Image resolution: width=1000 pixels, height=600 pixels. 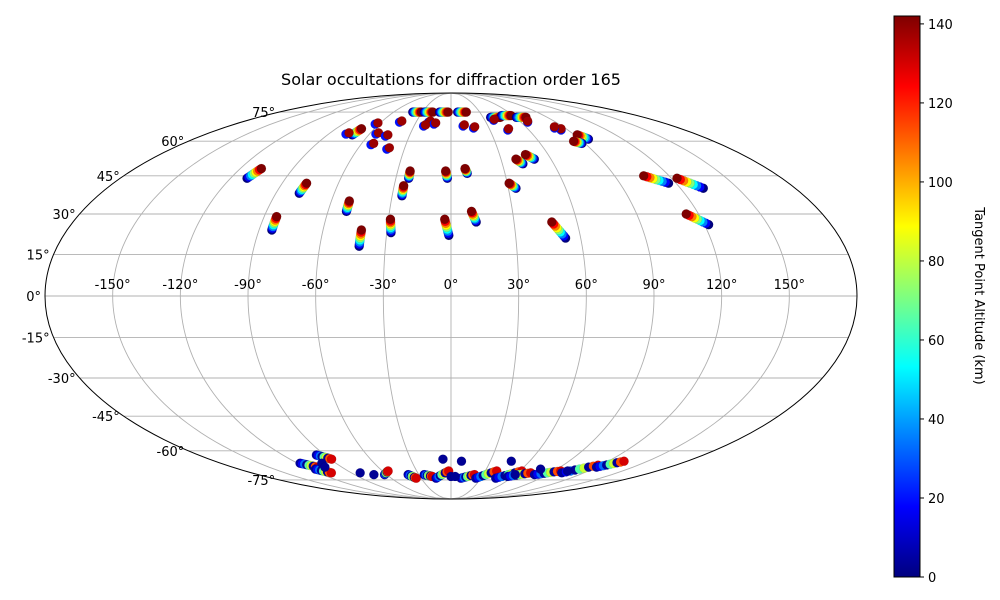 I want to click on colorbar-tick-label-1: 20, so click(x=936, y=499).